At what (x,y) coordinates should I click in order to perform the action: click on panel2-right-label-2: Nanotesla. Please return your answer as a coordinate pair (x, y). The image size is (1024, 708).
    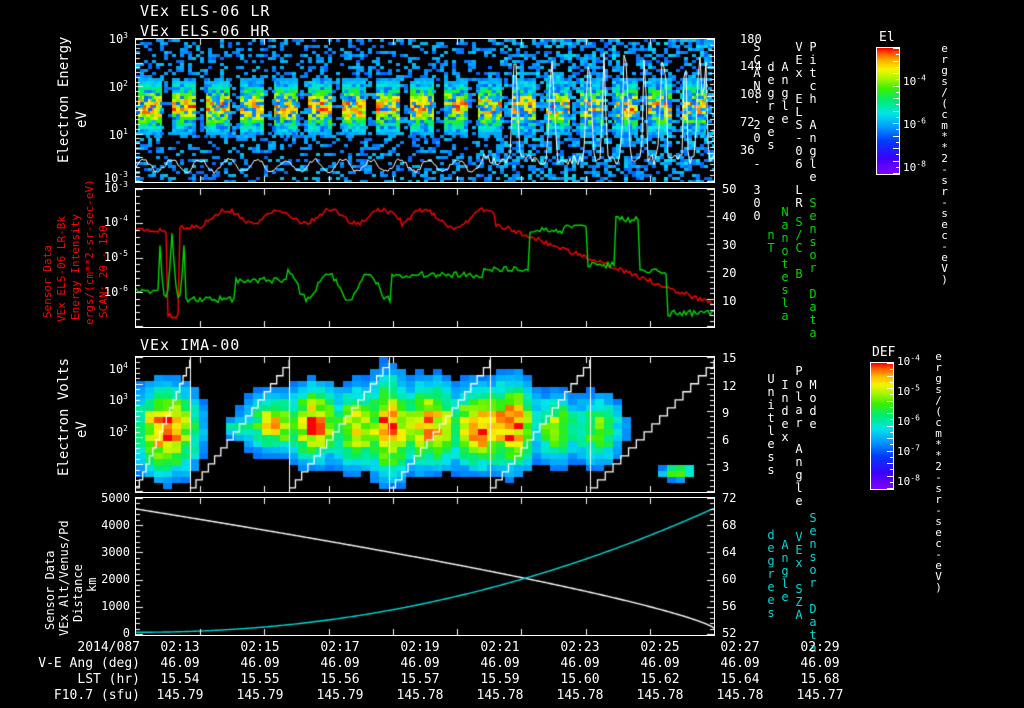
    Looking at the image, I should click on (785, 263).